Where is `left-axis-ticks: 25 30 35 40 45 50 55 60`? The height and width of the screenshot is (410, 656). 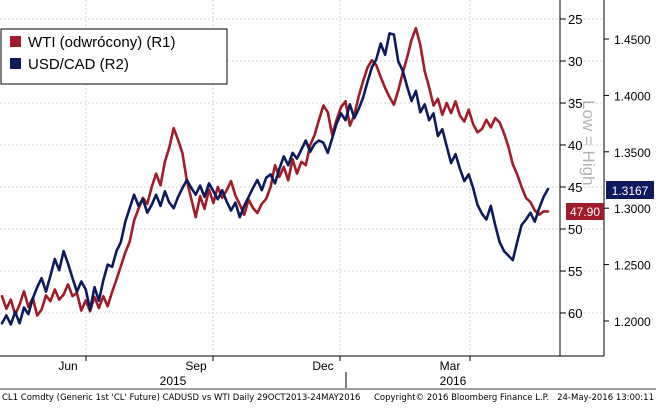 left-axis-ticks: 25 30 35 40 45 50 55 60 is located at coordinates (570, 178).